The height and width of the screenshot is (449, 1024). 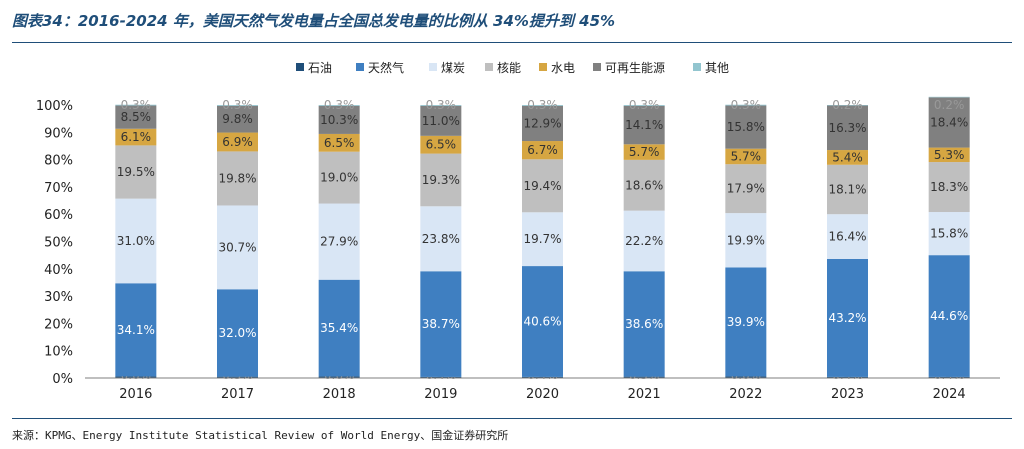 I want to click on data-label-2017-series-6: 0.3%, so click(x=237, y=105).